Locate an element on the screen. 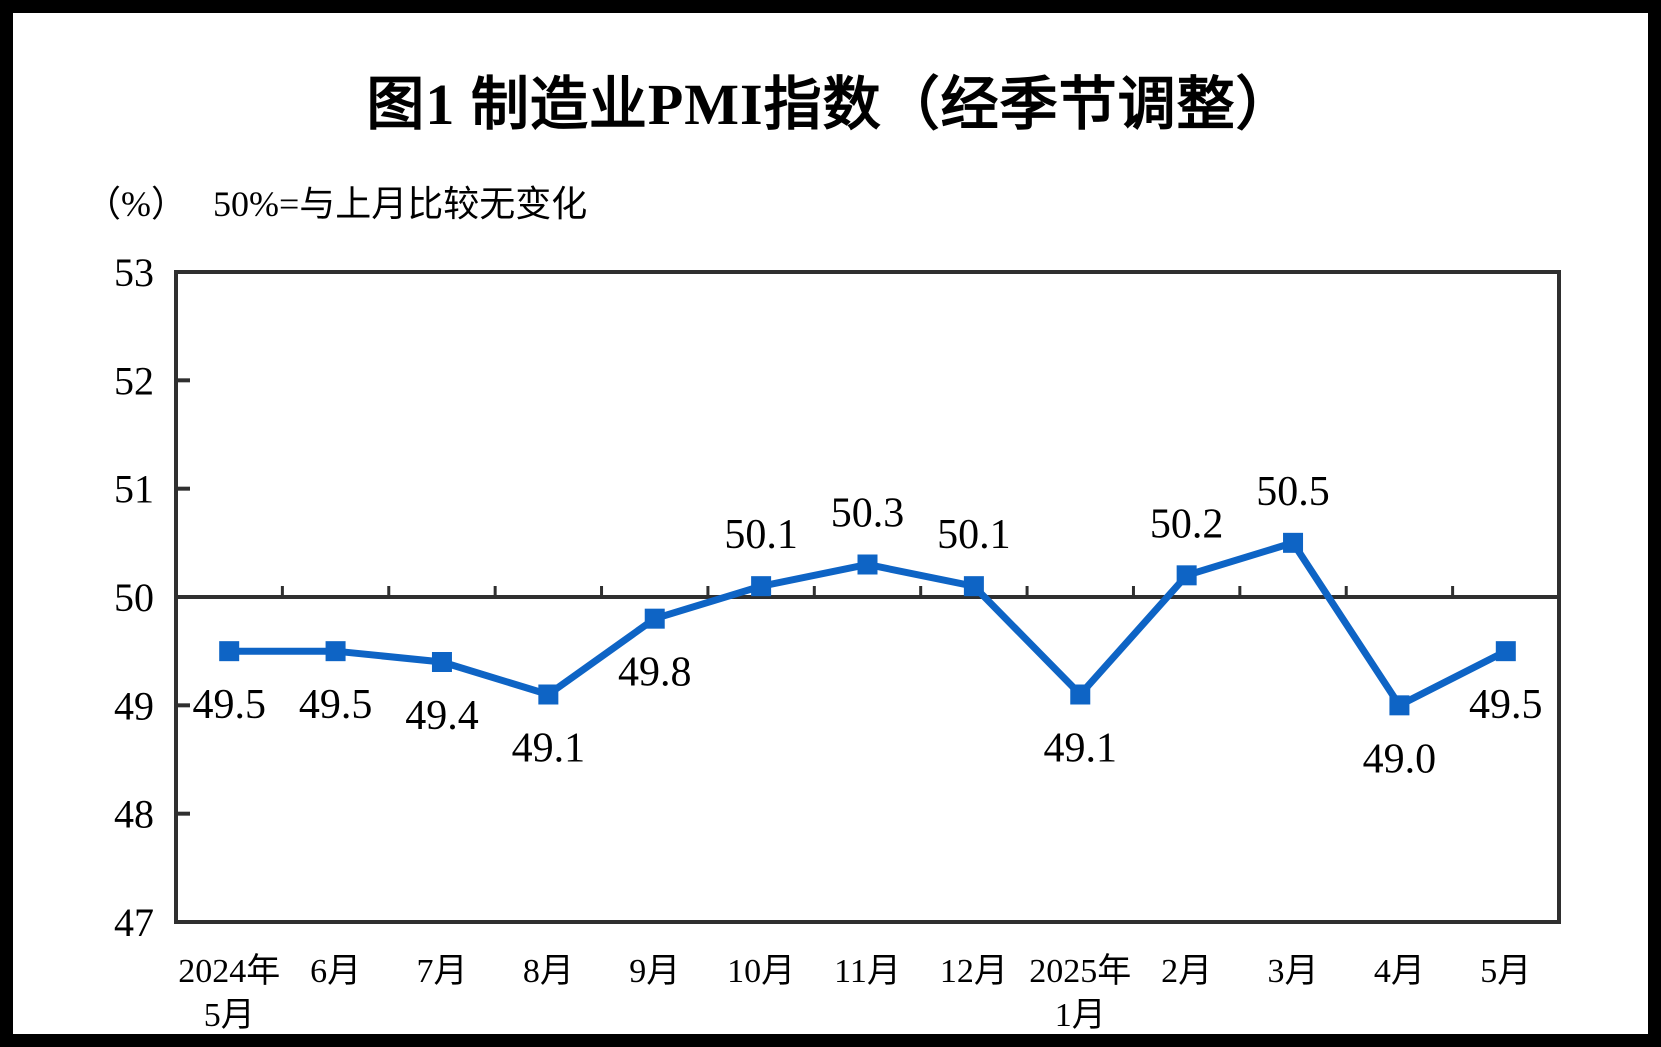 This screenshot has height=1047, width=1661. x-axis-label: 8月 is located at coordinates (548, 971).